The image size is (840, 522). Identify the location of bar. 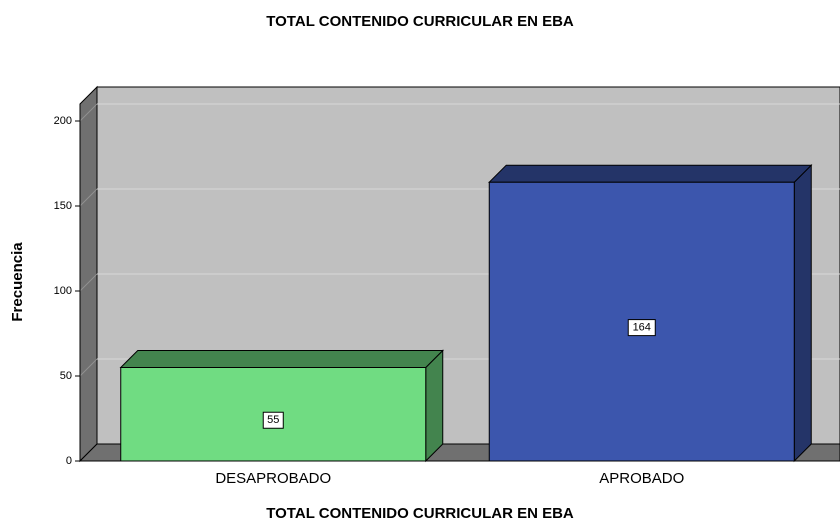
(281, 406).